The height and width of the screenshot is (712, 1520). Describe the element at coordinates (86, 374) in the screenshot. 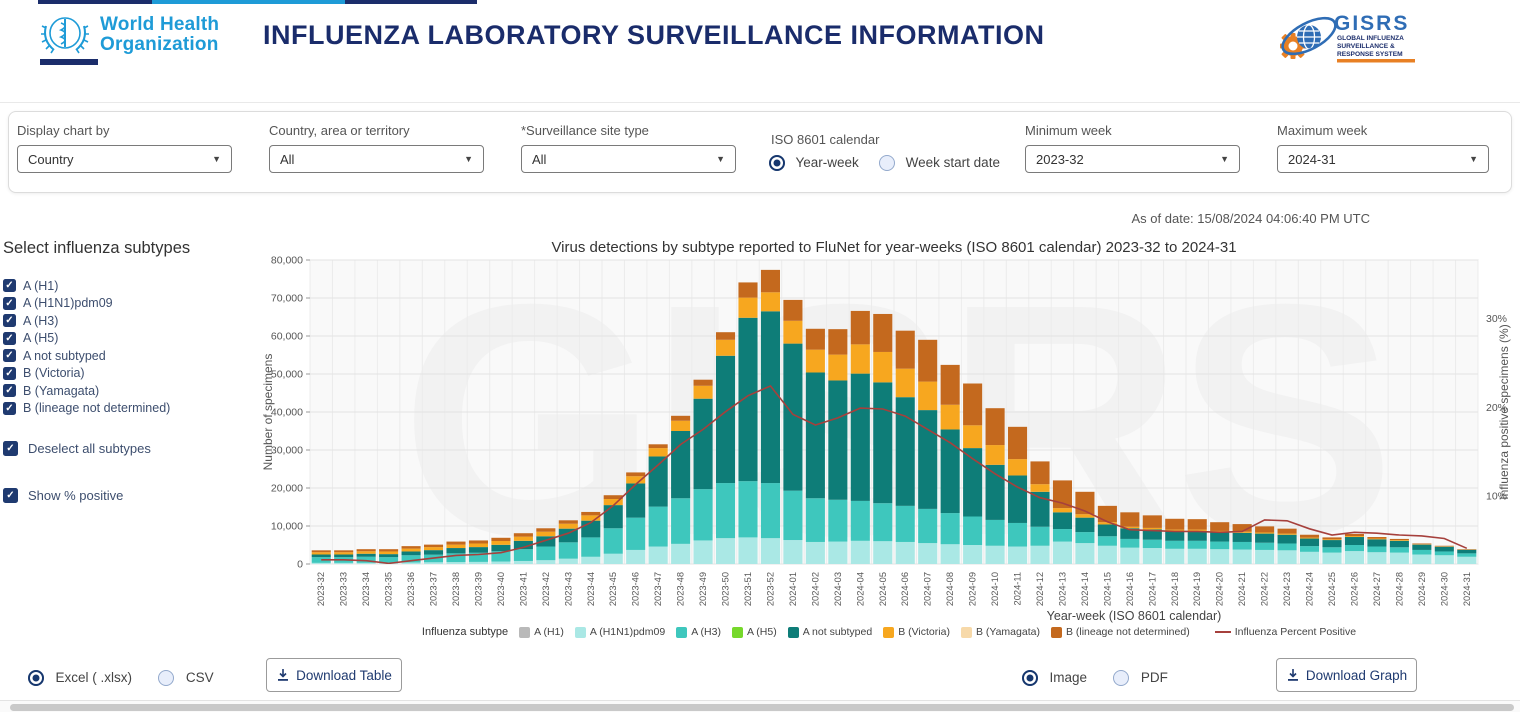

I see `subtype-row: ✓ B (Victoria)` at that location.